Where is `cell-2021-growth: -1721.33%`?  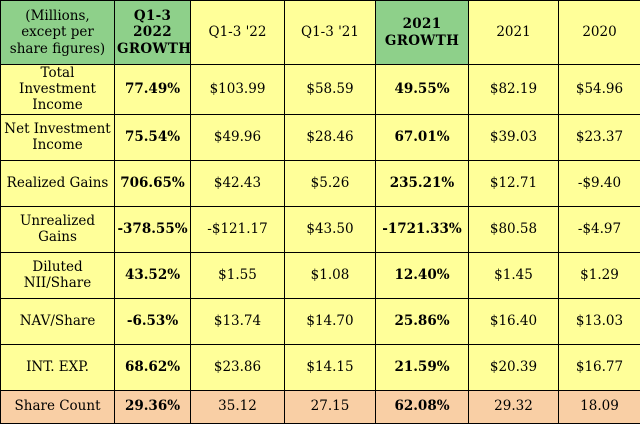
cell-2021-growth: -1721.33% is located at coordinates (422, 229).